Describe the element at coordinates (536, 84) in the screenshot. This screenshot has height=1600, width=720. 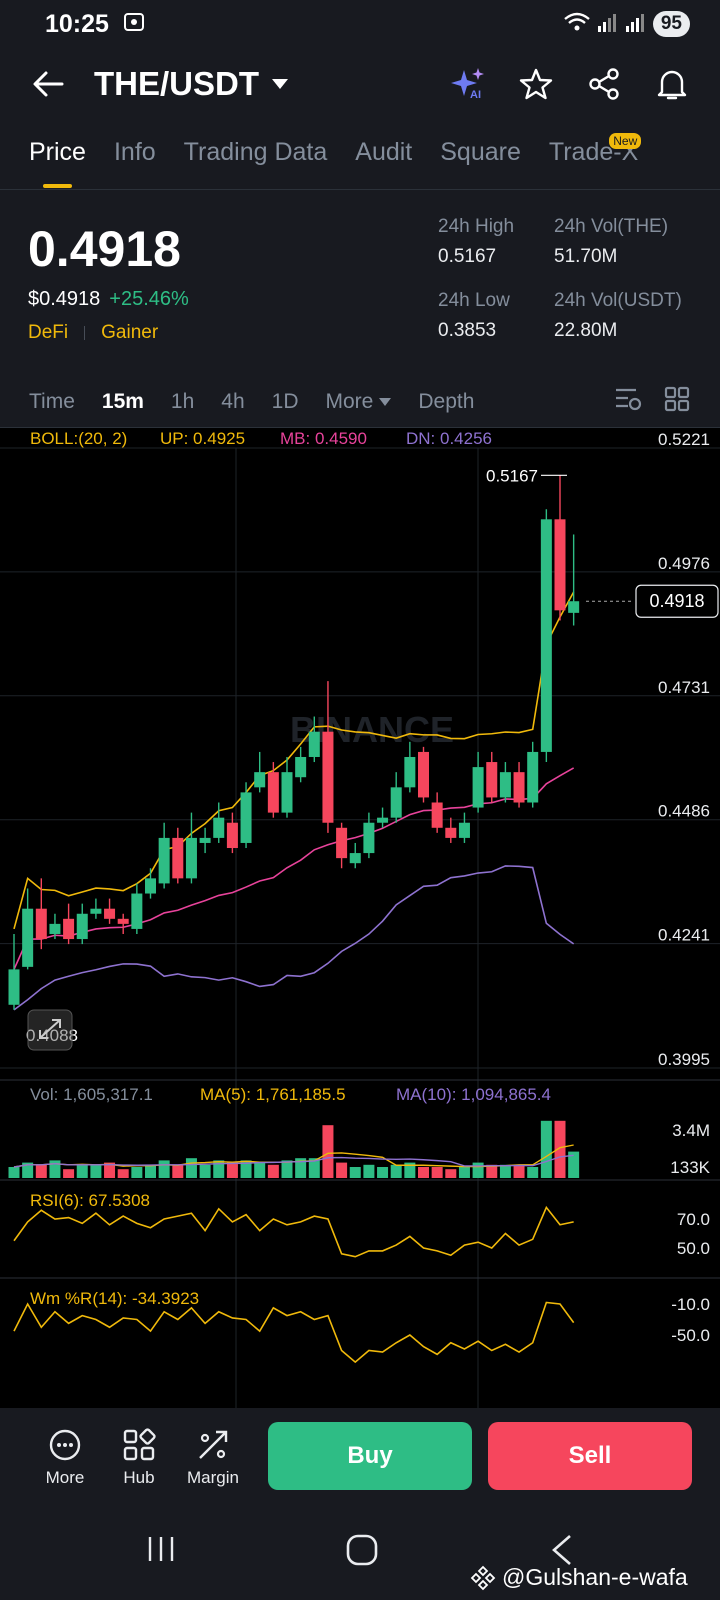
I see `star-icon` at that location.